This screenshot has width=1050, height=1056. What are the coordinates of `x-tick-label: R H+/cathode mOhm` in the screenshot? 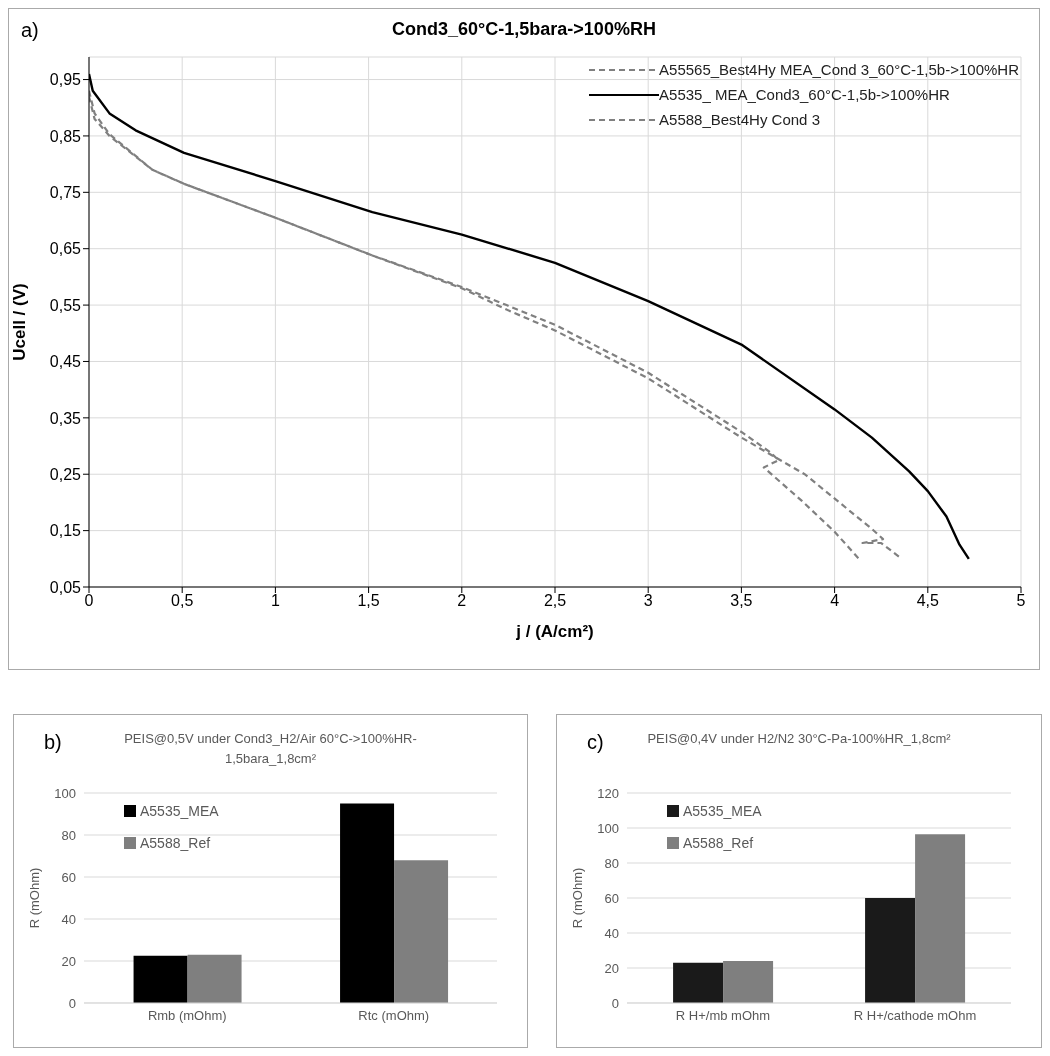 It's located at (915, 1016).